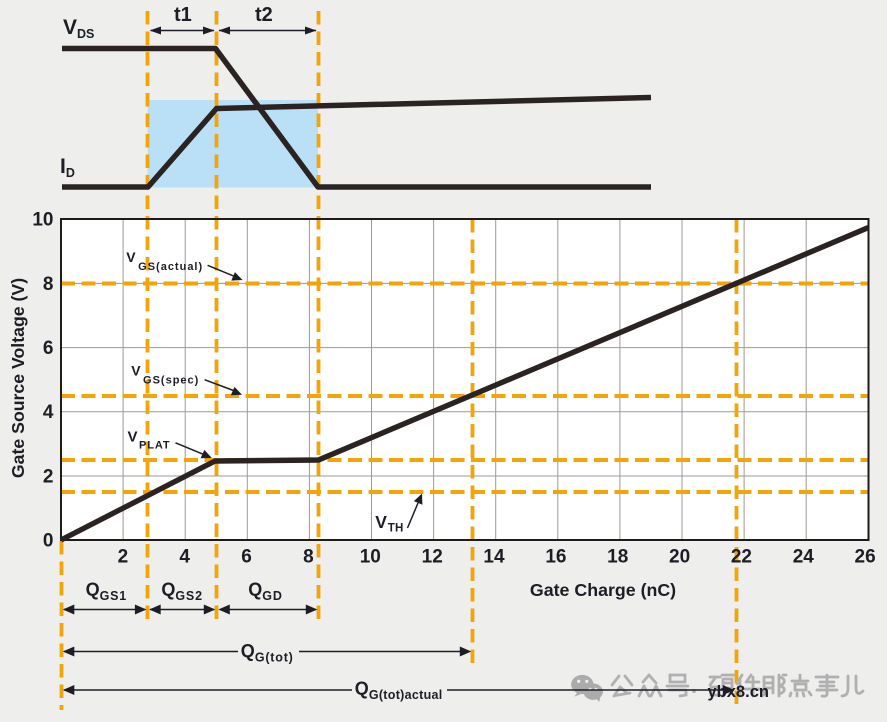  What do you see at coordinates (18, 378) in the screenshot?
I see `svg-text: Gate Source Voltage (V)` at bounding box center [18, 378].